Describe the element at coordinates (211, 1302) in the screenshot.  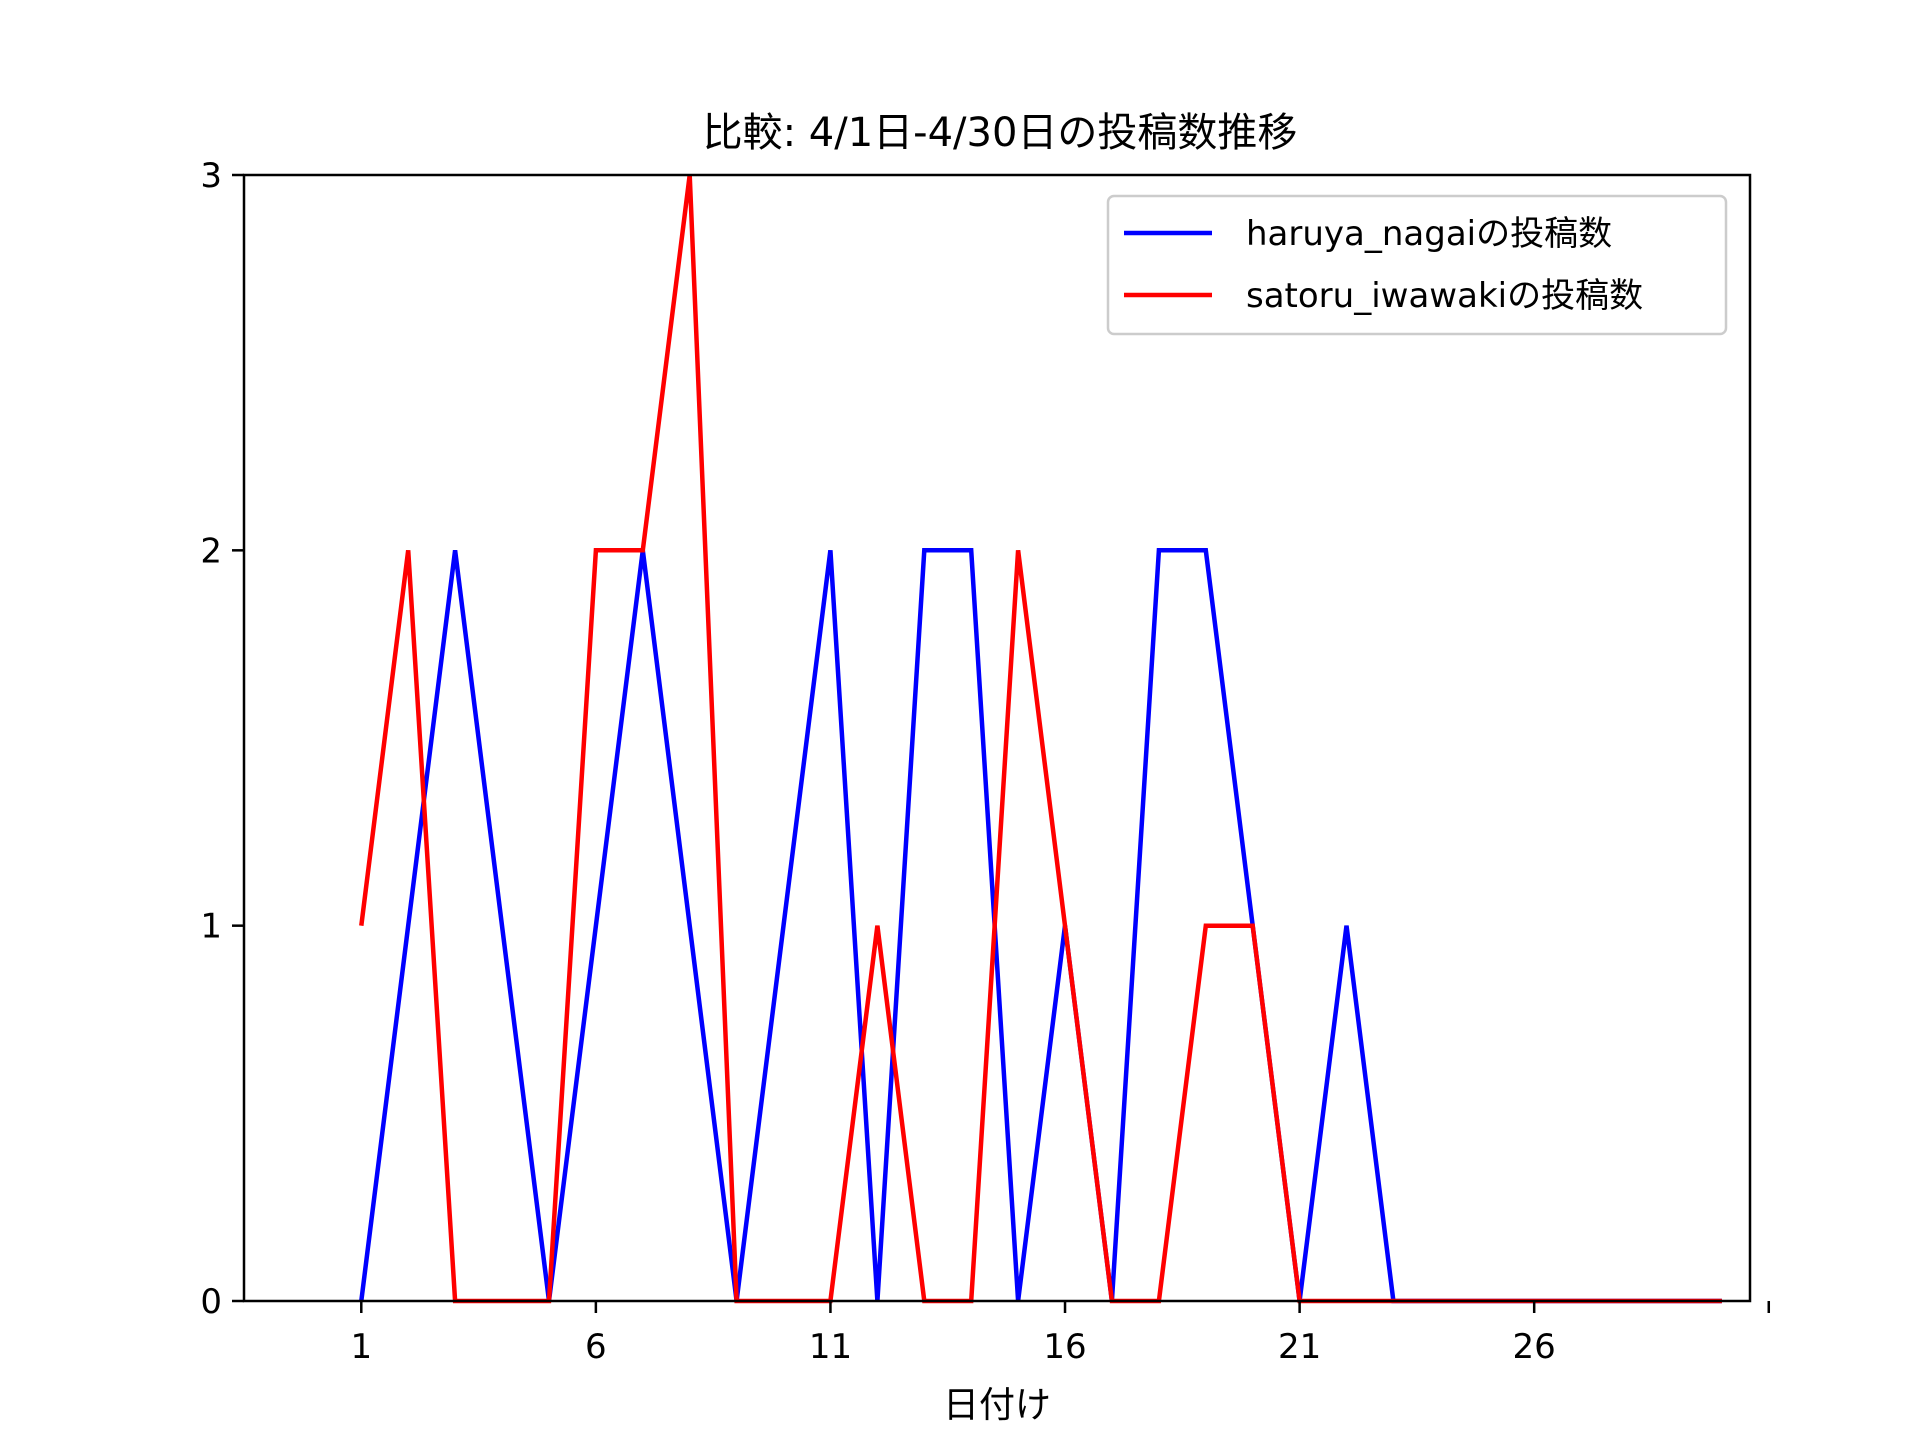
I see `y-tick-label: 0` at that location.